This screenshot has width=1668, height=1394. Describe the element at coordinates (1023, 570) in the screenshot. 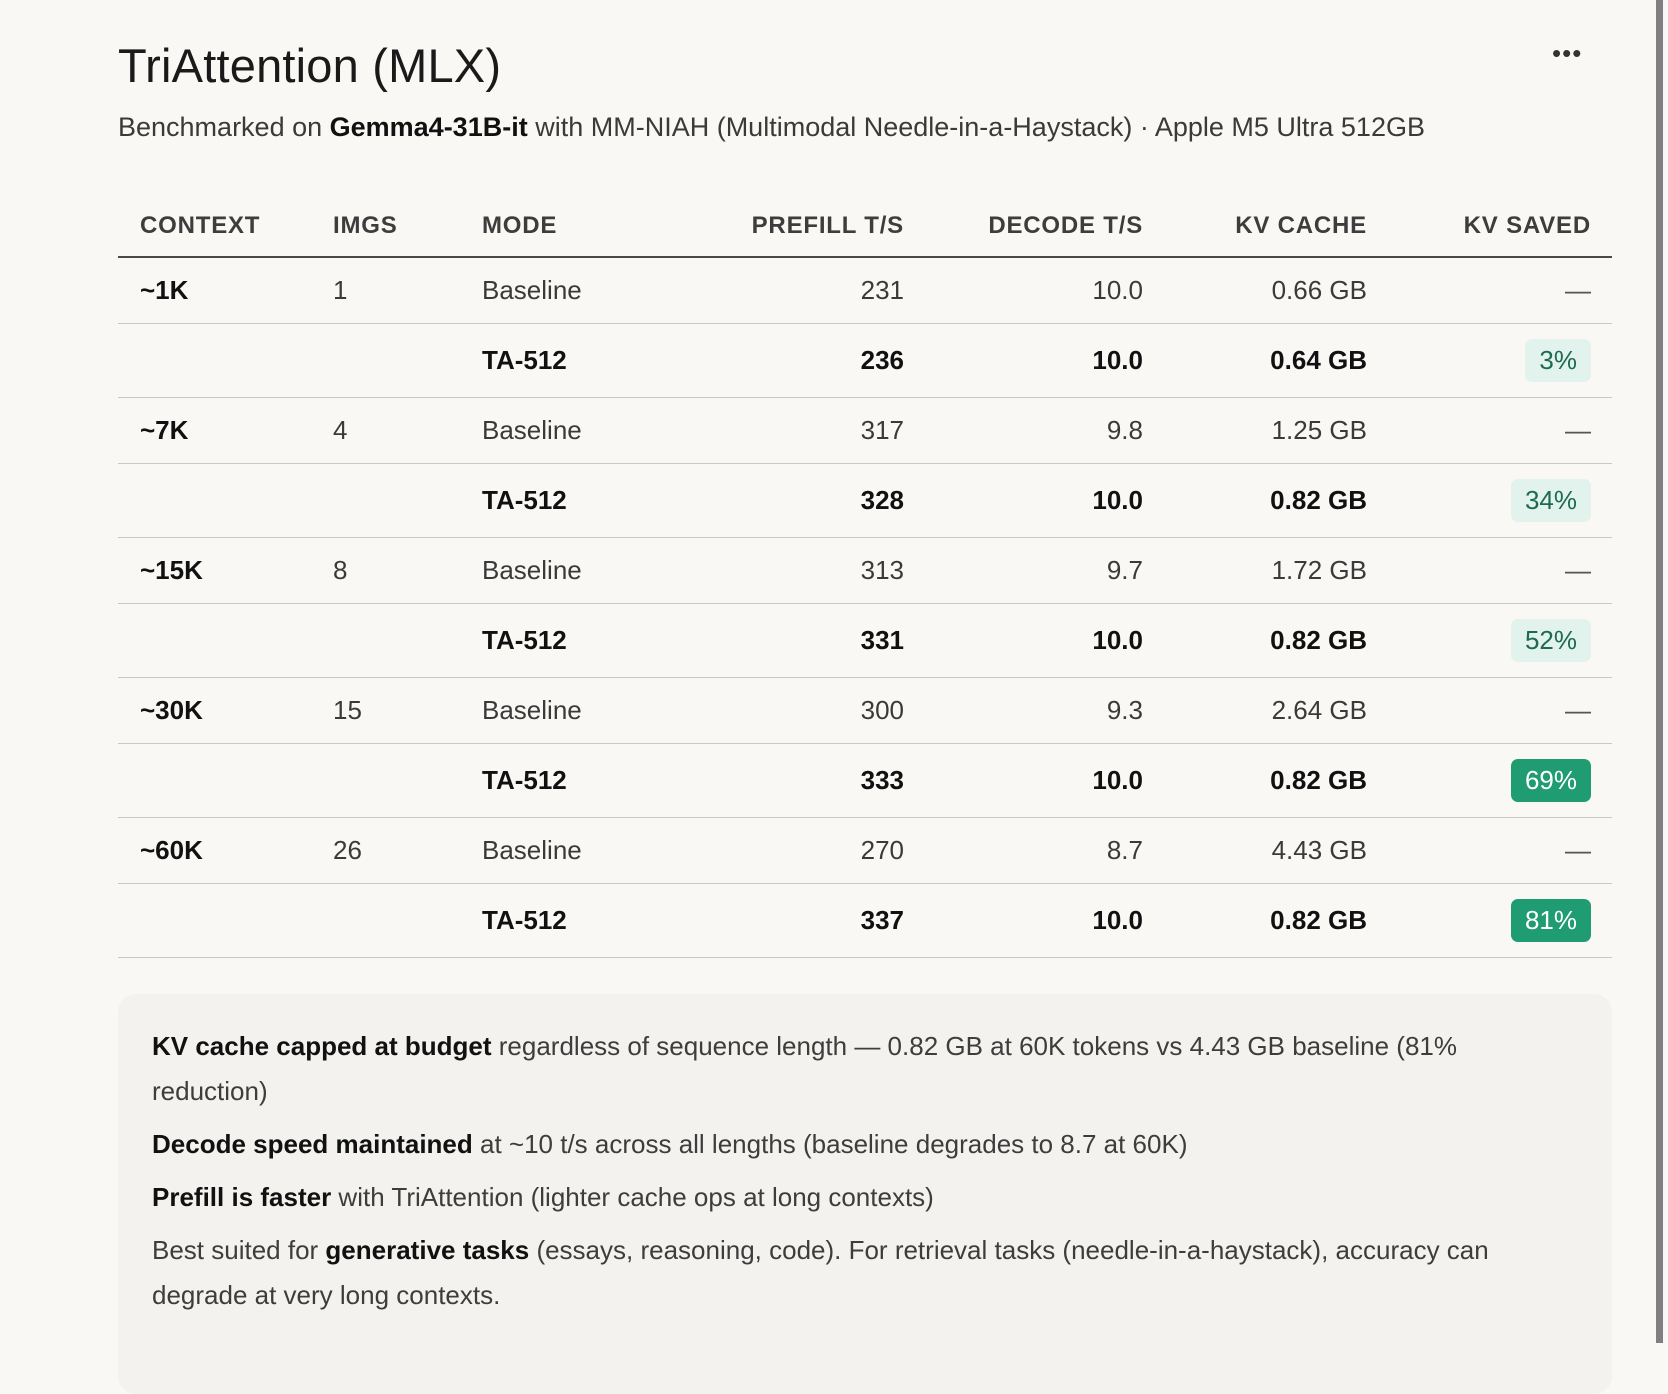

I see `decode-cell: 9.7` at that location.